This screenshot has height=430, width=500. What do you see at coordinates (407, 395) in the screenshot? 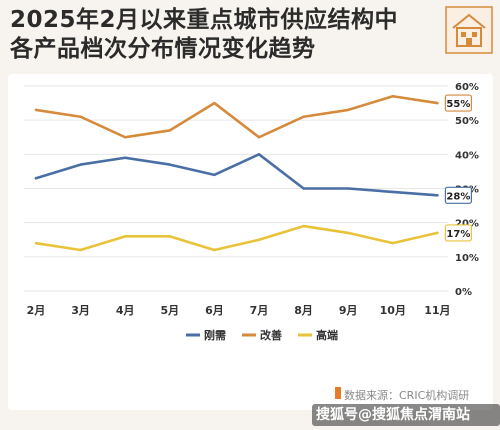
I see `source-note: 数据来源：CRIC机构调研` at bounding box center [407, 395].